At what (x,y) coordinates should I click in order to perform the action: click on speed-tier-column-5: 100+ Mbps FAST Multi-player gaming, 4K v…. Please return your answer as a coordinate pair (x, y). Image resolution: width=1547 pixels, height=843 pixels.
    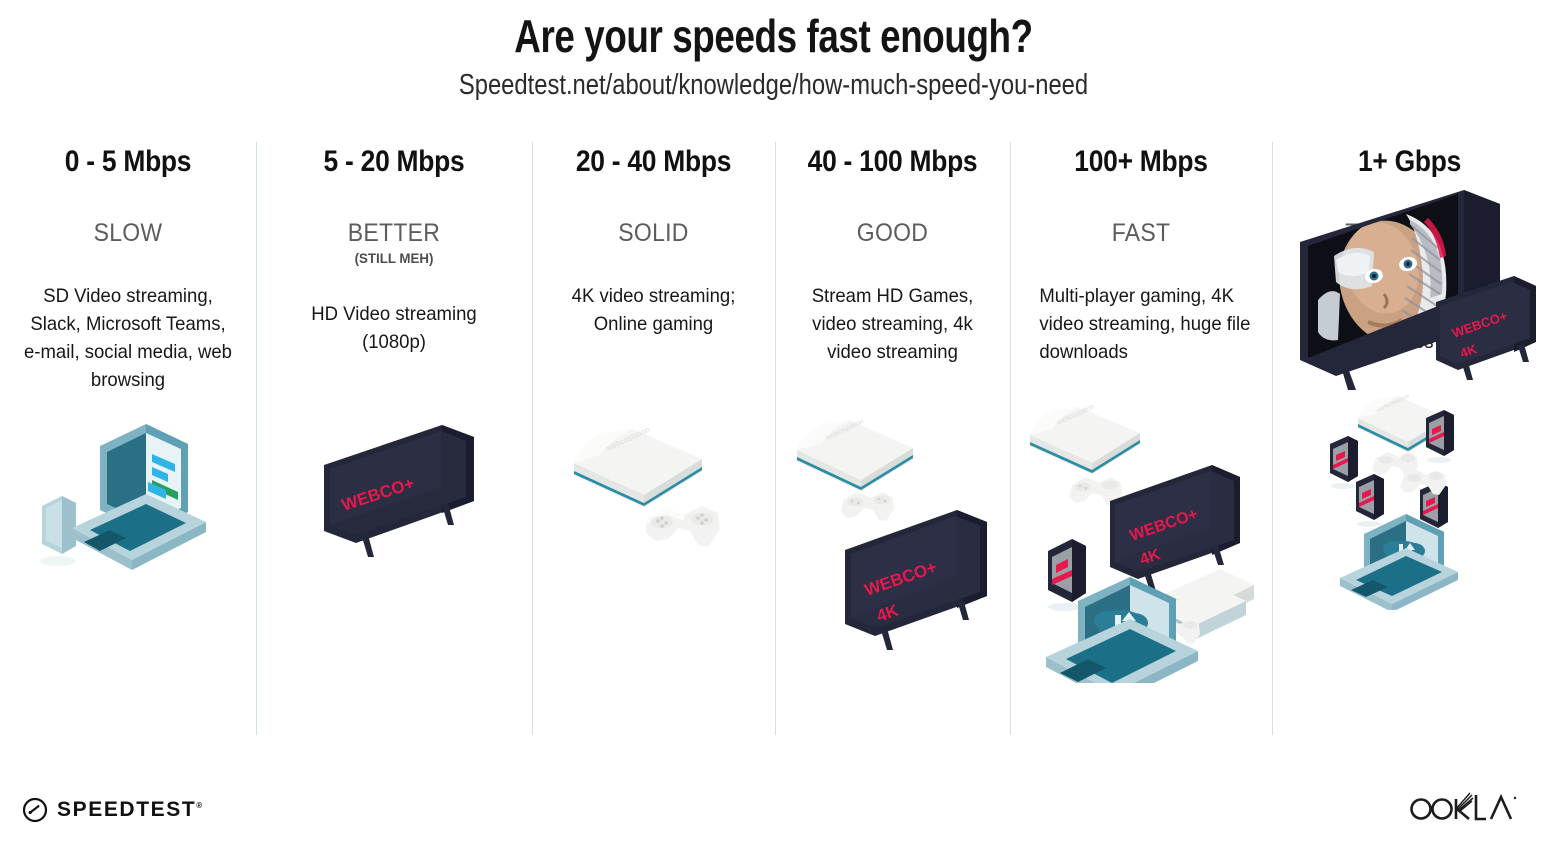
    Looking at the image, I should click on (1141, 440).